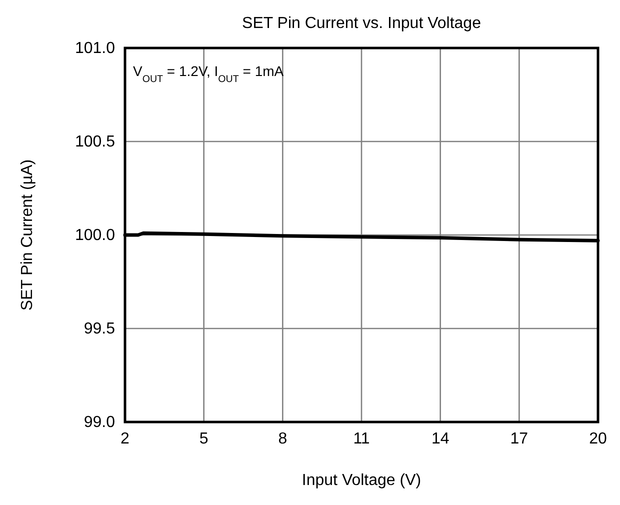 This screenshot has width=620, height=505. Describe the element at coordinates (95, 49) in the screenshot. I see `y-tick-label: 101.0` at that location.